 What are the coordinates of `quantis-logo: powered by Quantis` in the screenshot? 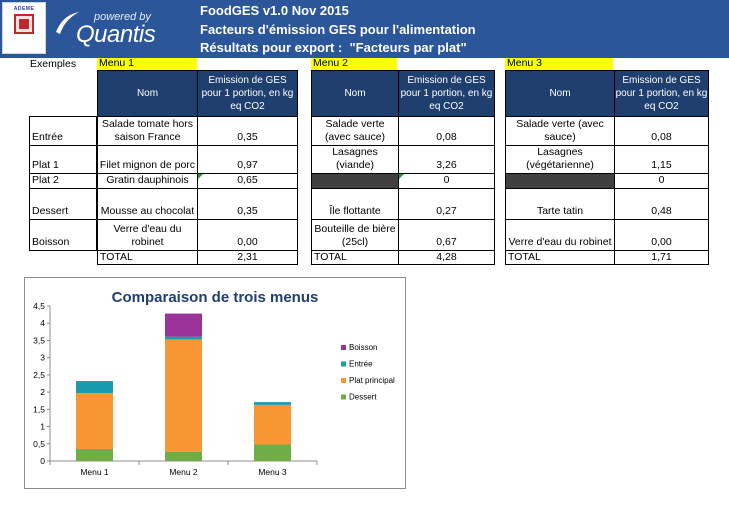 It's located at (124, 29).